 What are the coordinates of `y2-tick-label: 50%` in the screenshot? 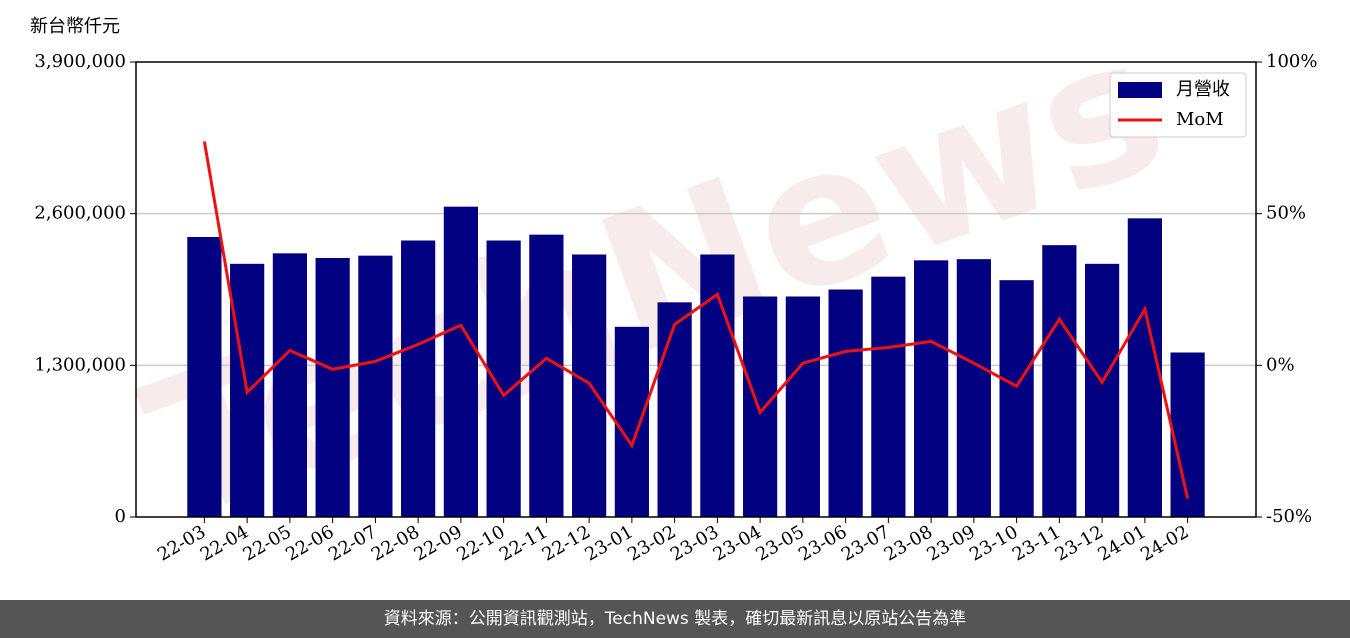 It's located at (1286, 213).